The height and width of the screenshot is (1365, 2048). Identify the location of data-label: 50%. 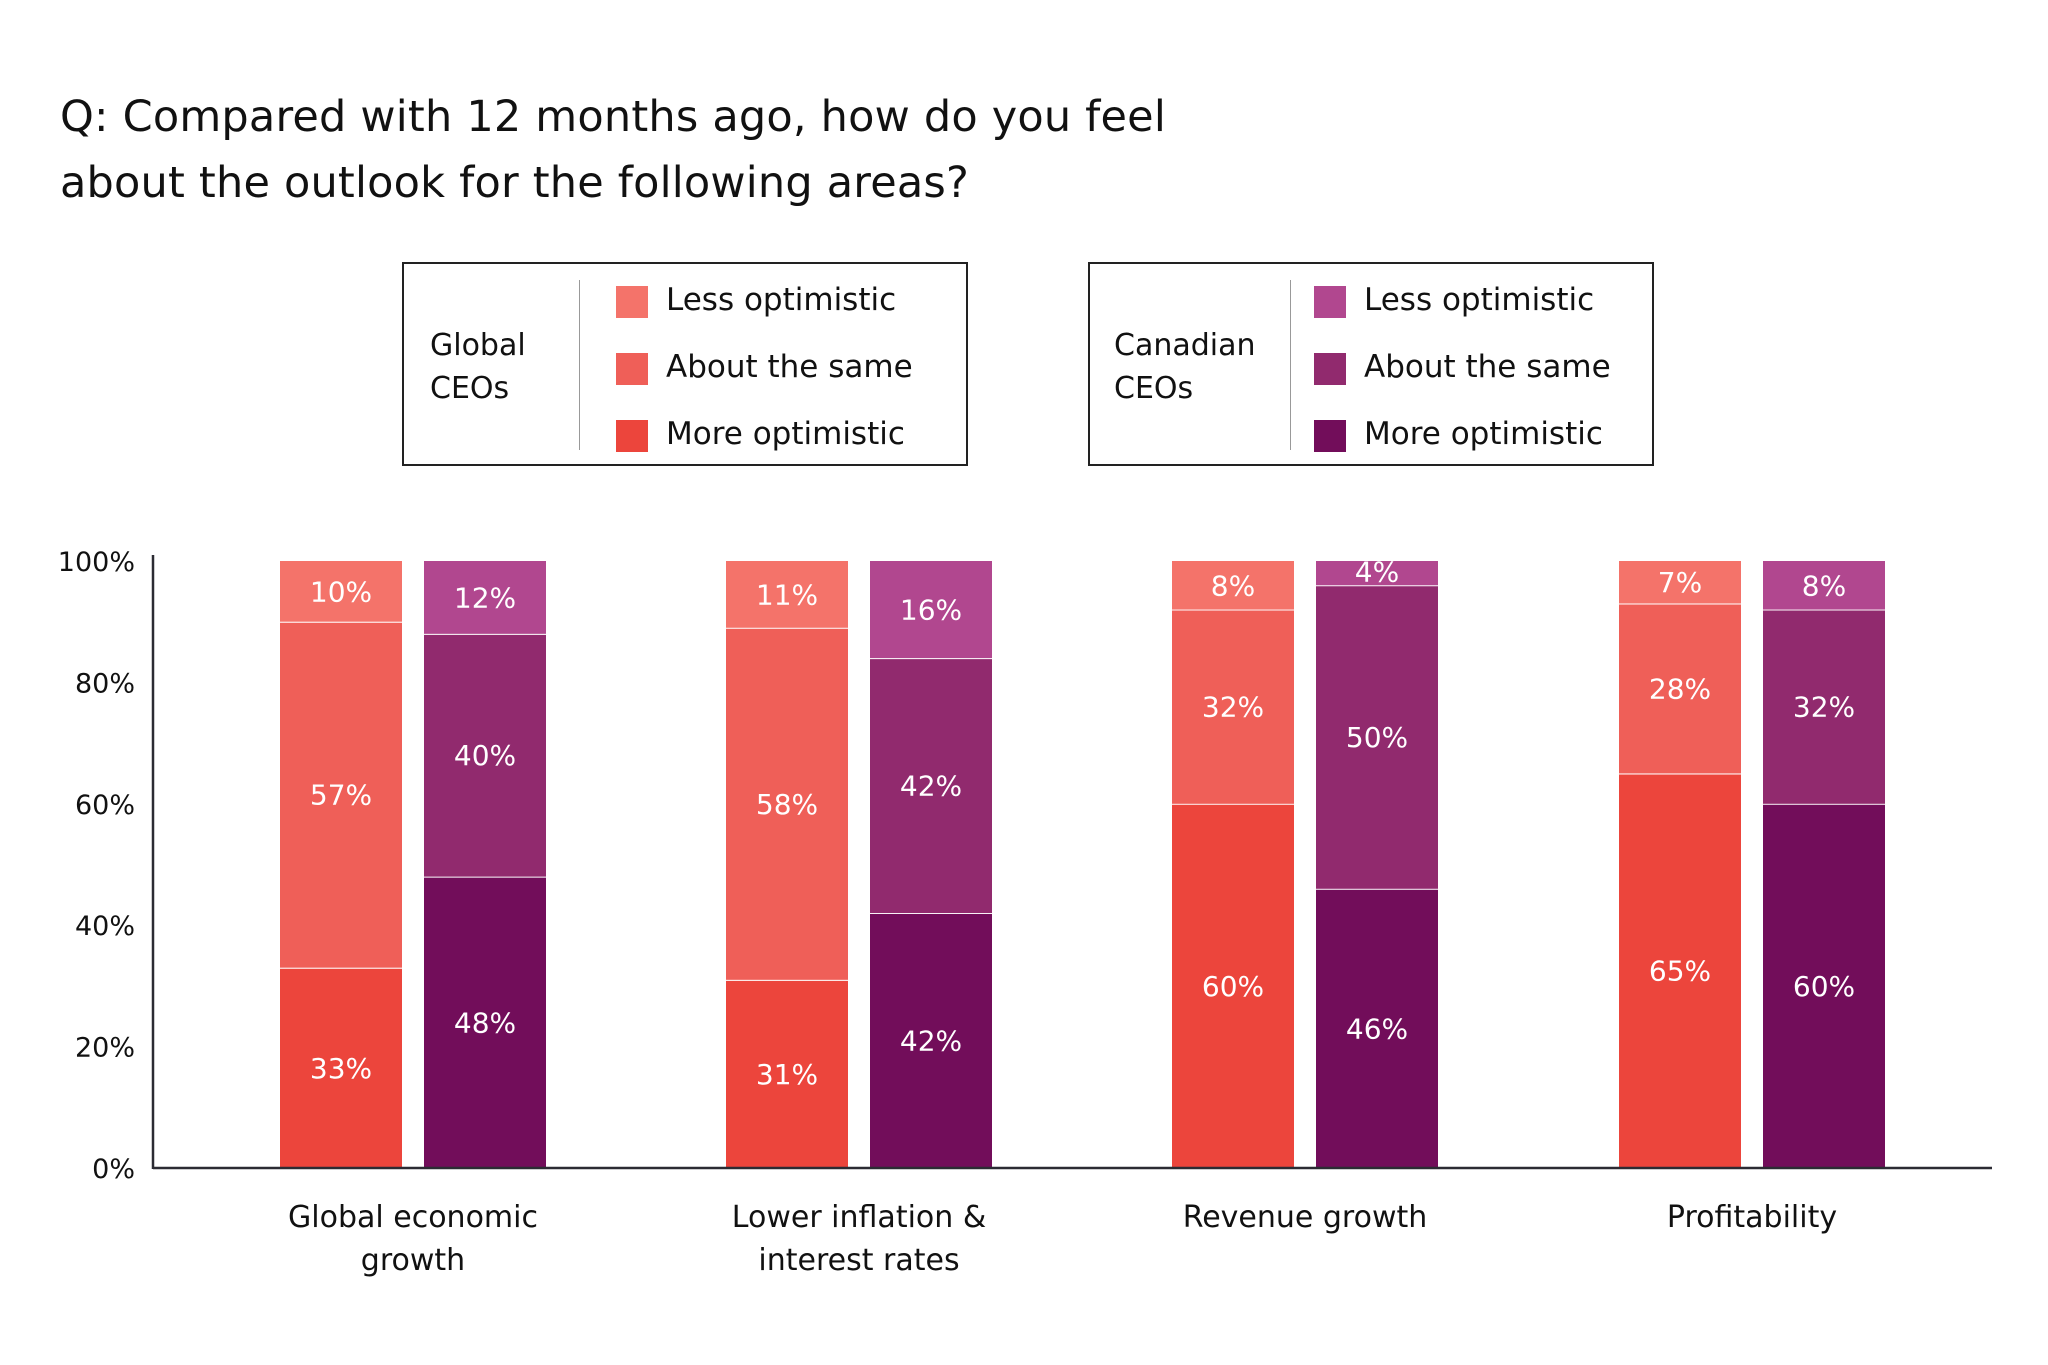
(1377, 737).